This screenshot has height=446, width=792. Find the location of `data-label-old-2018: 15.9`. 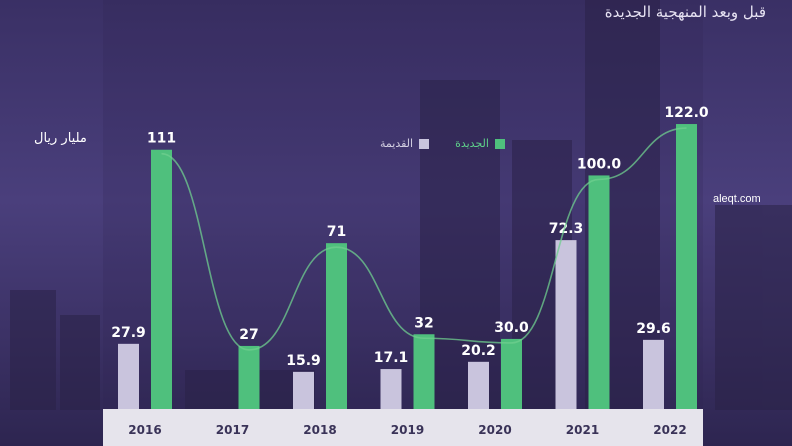

data-label-old-2018: 15.9 is located at coordinates (303, 361).